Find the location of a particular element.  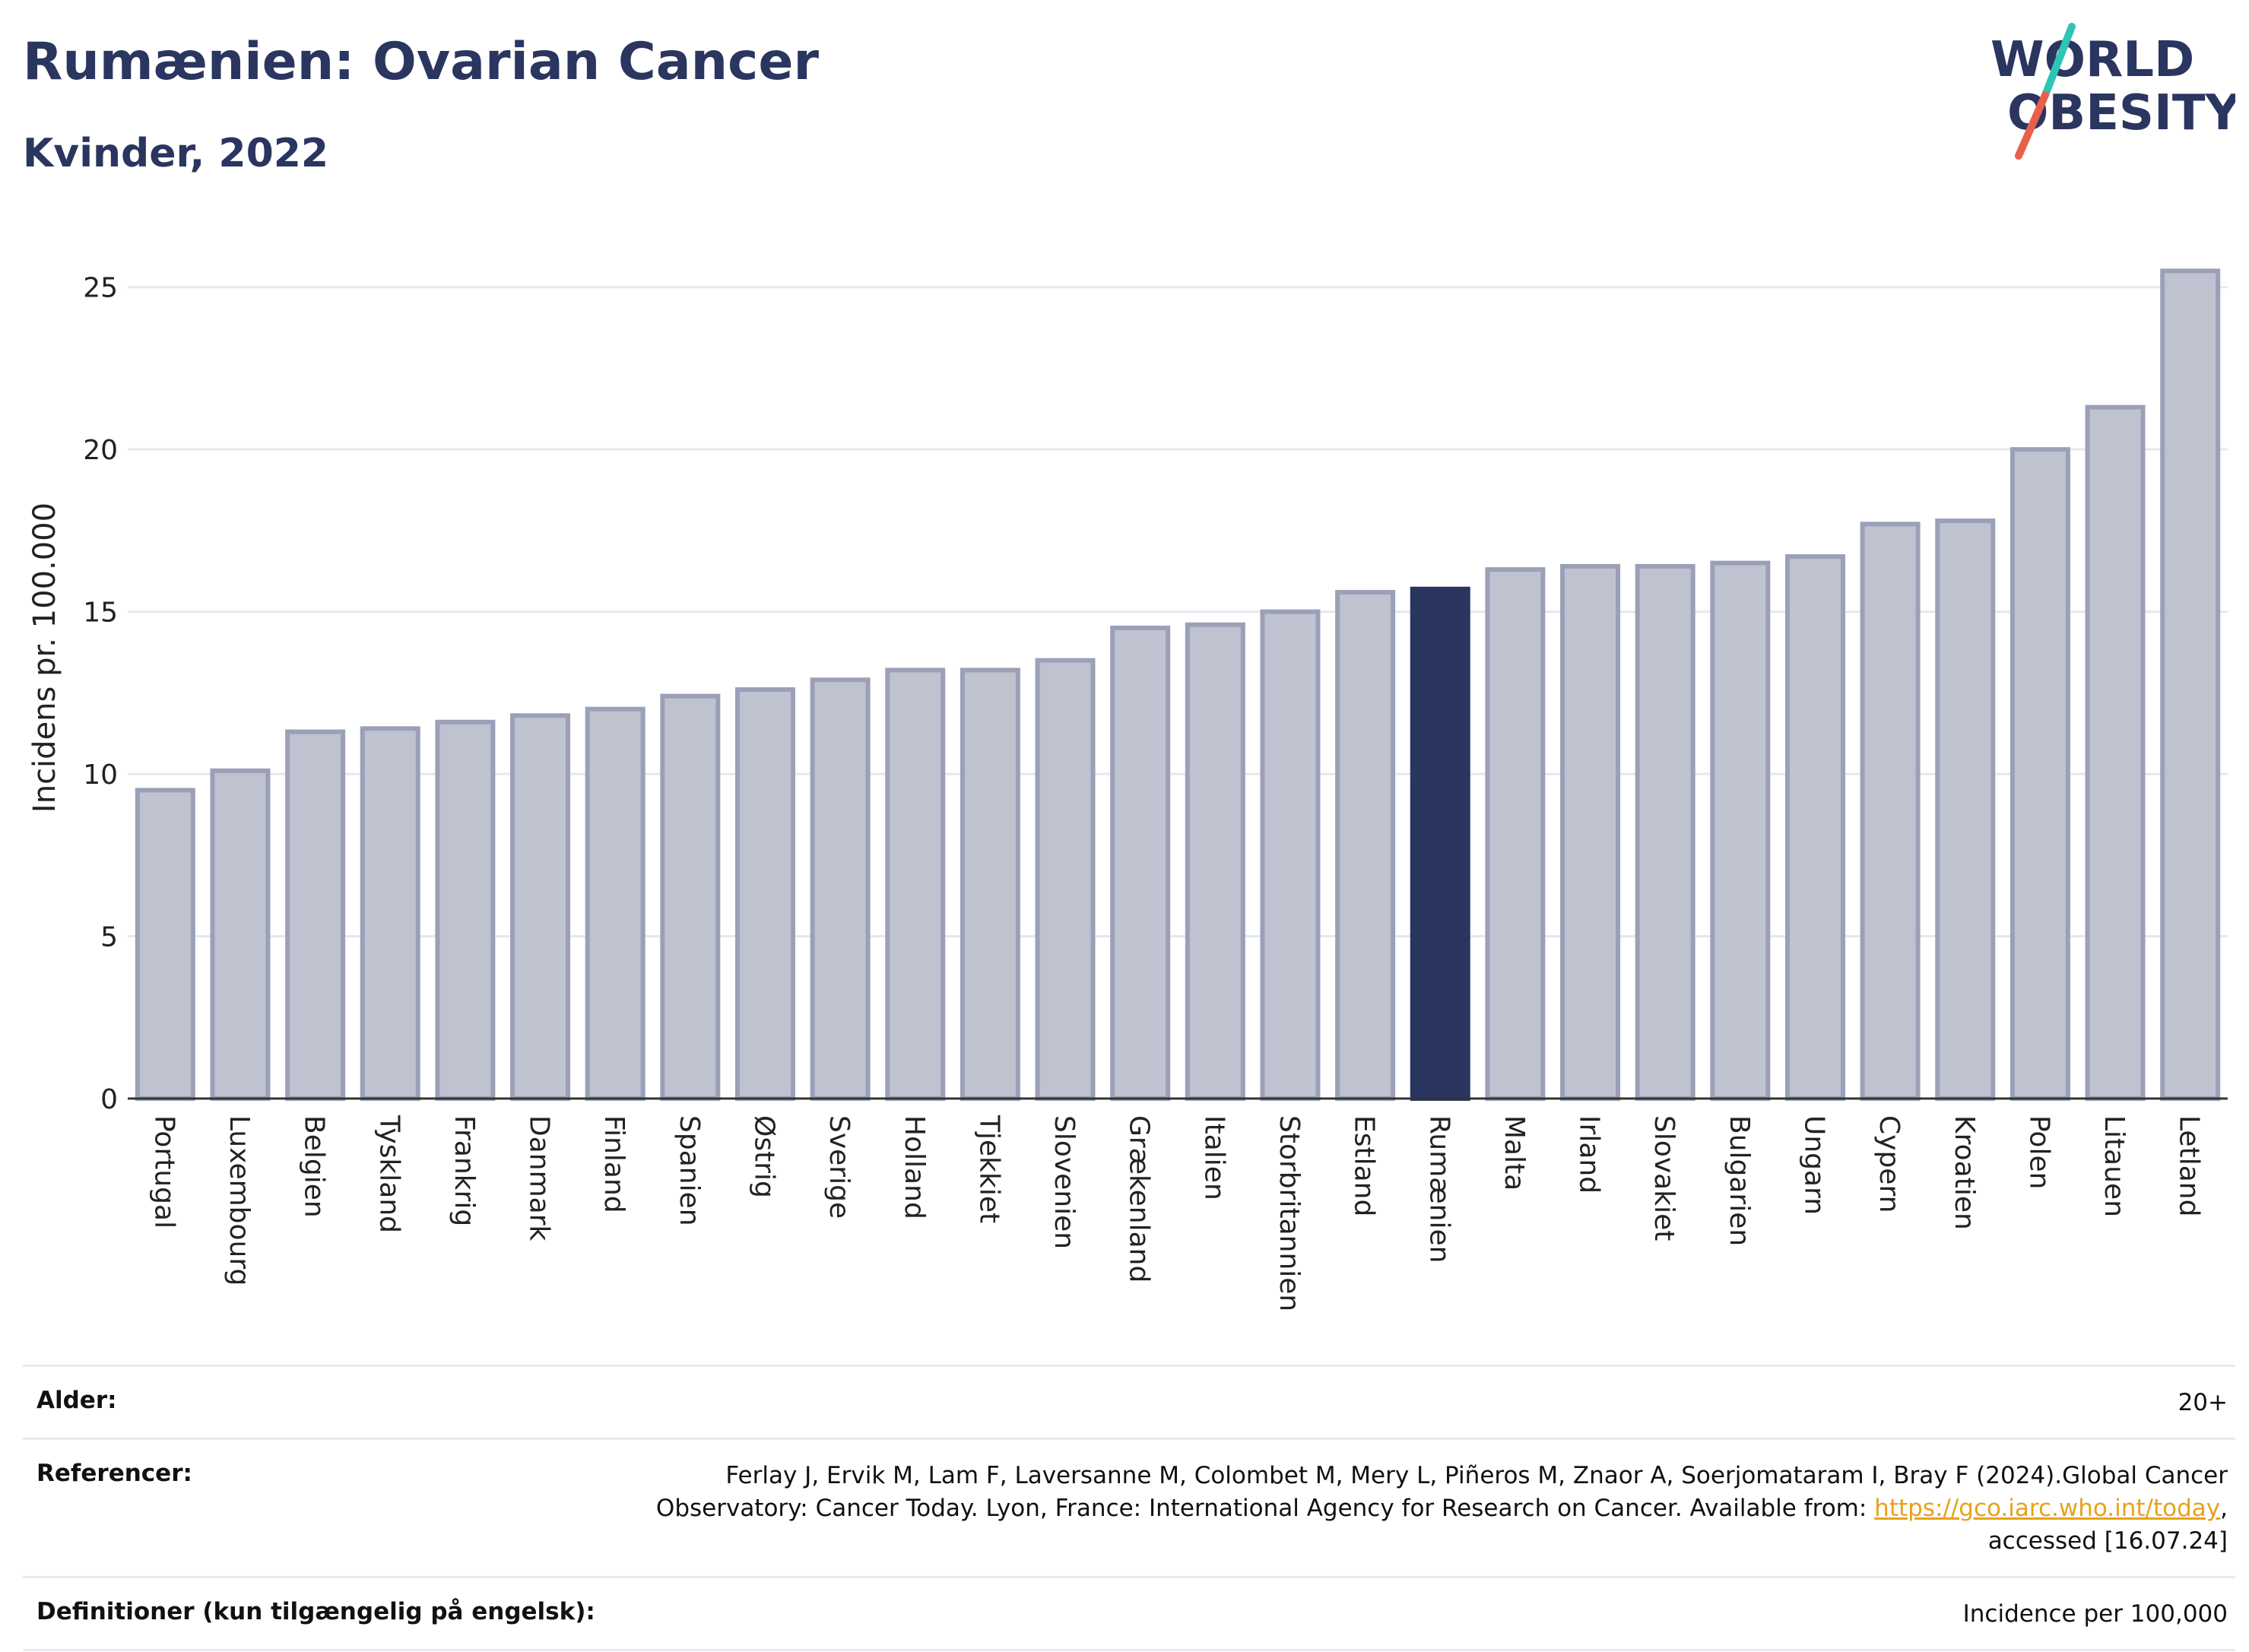

y-tick-label: 10 is located at coordinates (100, 775).